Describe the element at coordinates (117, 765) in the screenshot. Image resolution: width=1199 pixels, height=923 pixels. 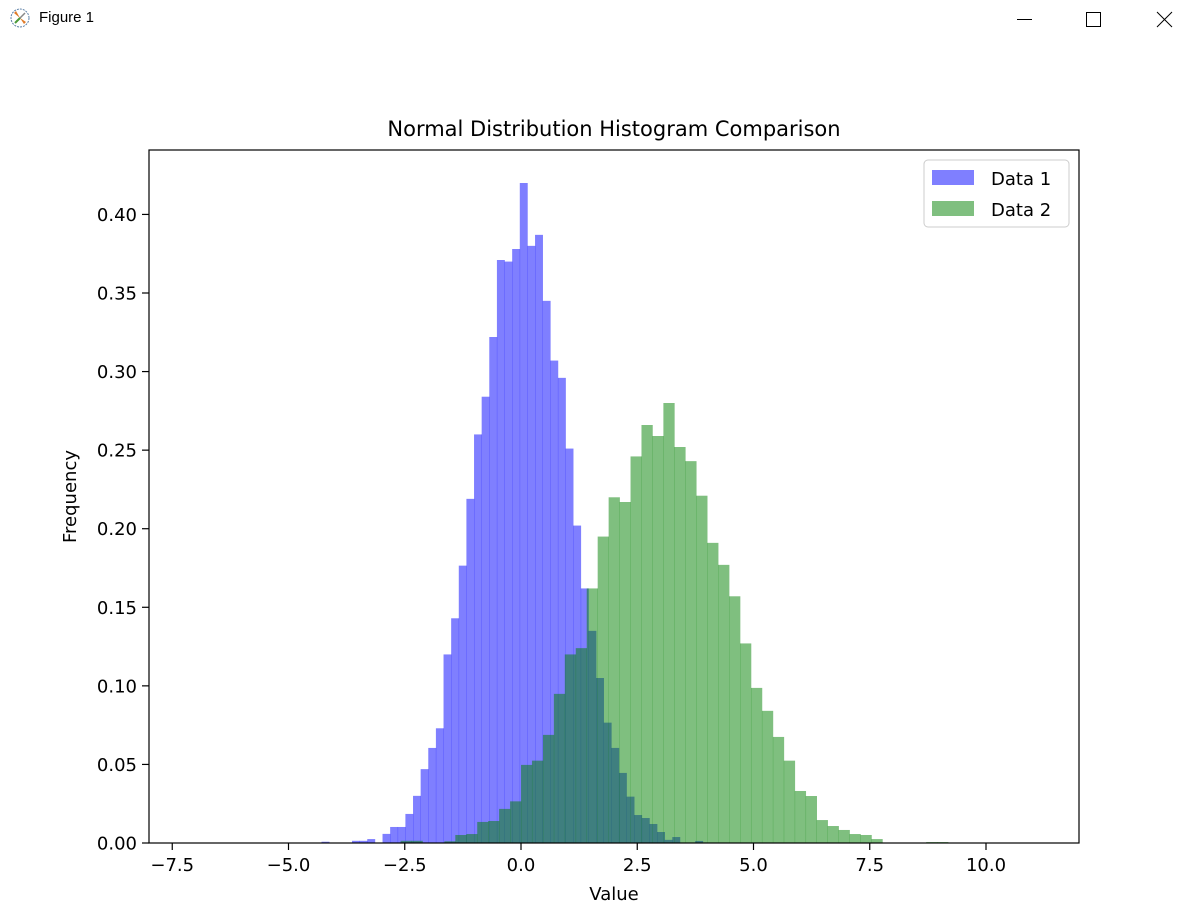
I see `y-tick-label: 0.05` at that location.